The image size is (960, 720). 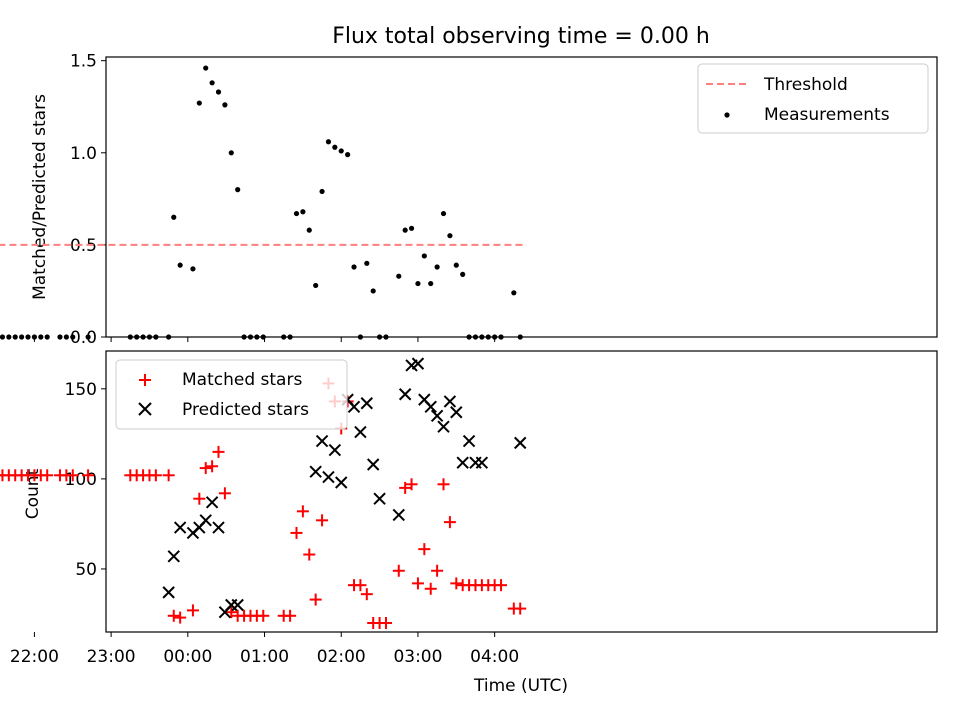 What do you see at coordinates (34, 657) in the screenshot?
I see `x-tick-label: 22:00` at bounding box center [34, 657].